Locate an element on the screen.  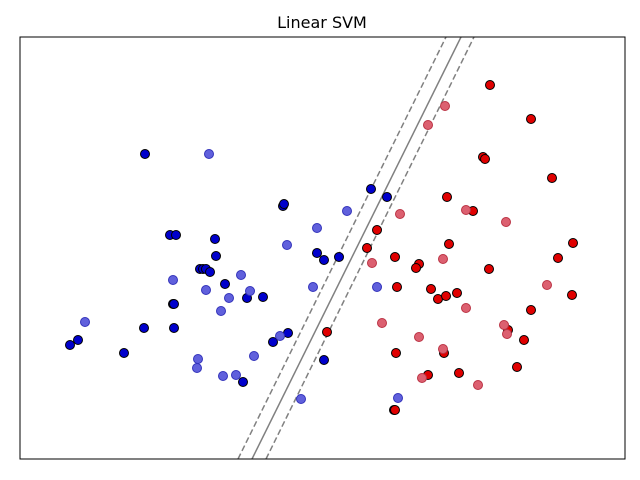
chart-title: Linear SVM is located at coordinates (322, 22).